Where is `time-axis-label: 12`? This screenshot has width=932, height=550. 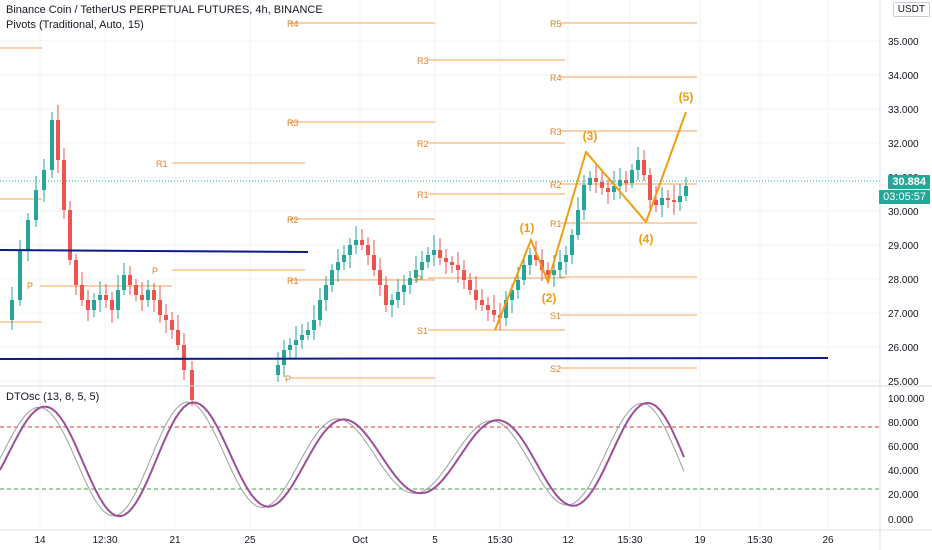
time-axis-label: 12 is located at coordinates (568, 540).